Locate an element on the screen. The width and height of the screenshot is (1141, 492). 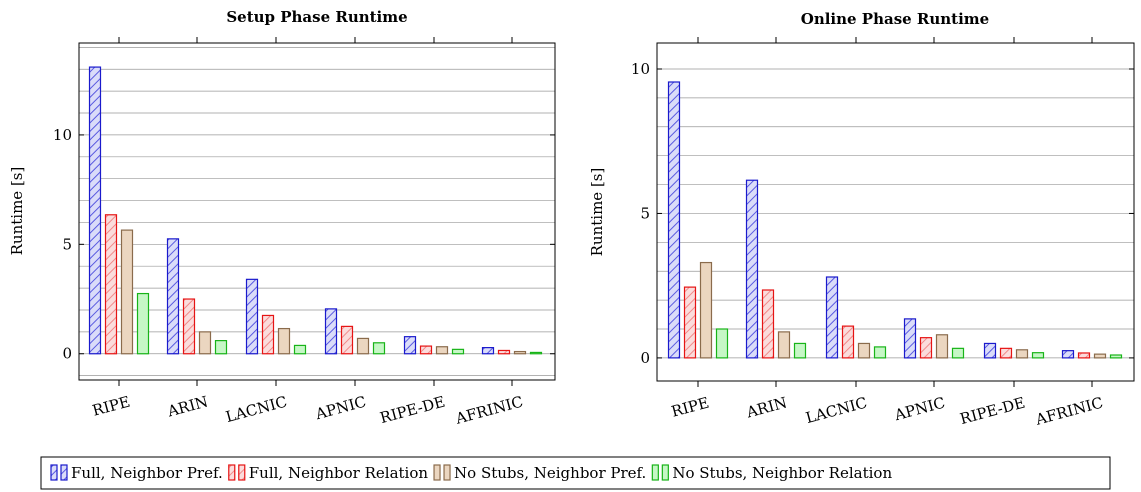
chart-title-setup: Setup Phase Runtime is located at coordinates (316, 17).